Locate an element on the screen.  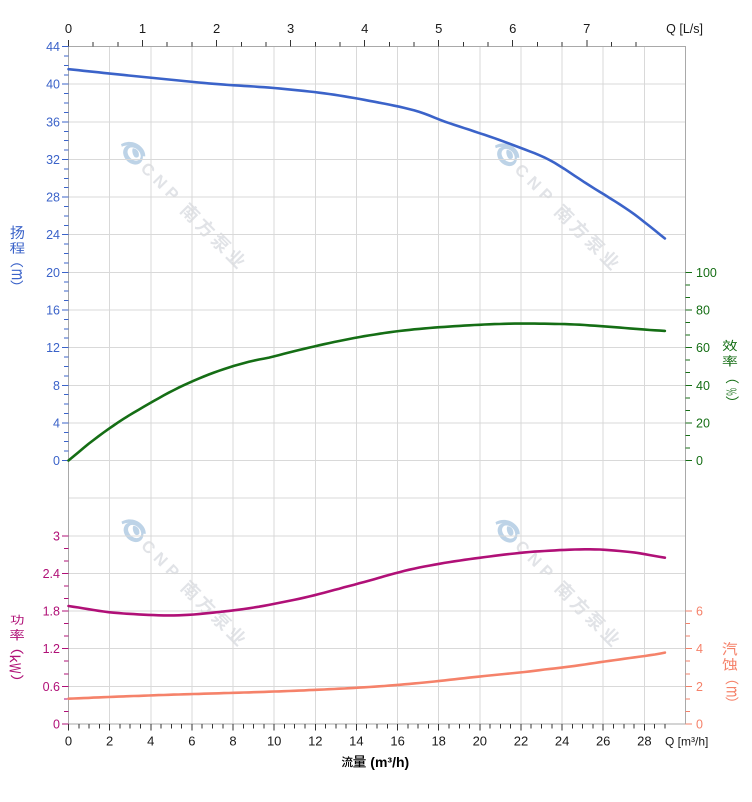
svg-text: 26 is located at coordinates (603, 741).